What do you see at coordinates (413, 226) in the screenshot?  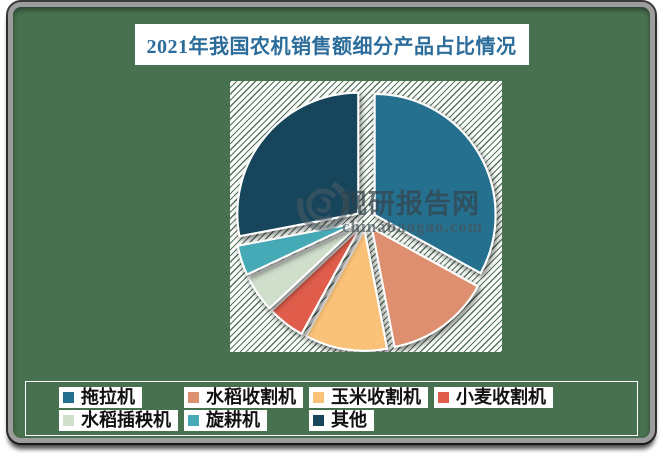 I see `watermark-domain-text: chinabaogao.com` at bounding box center [413, 226].